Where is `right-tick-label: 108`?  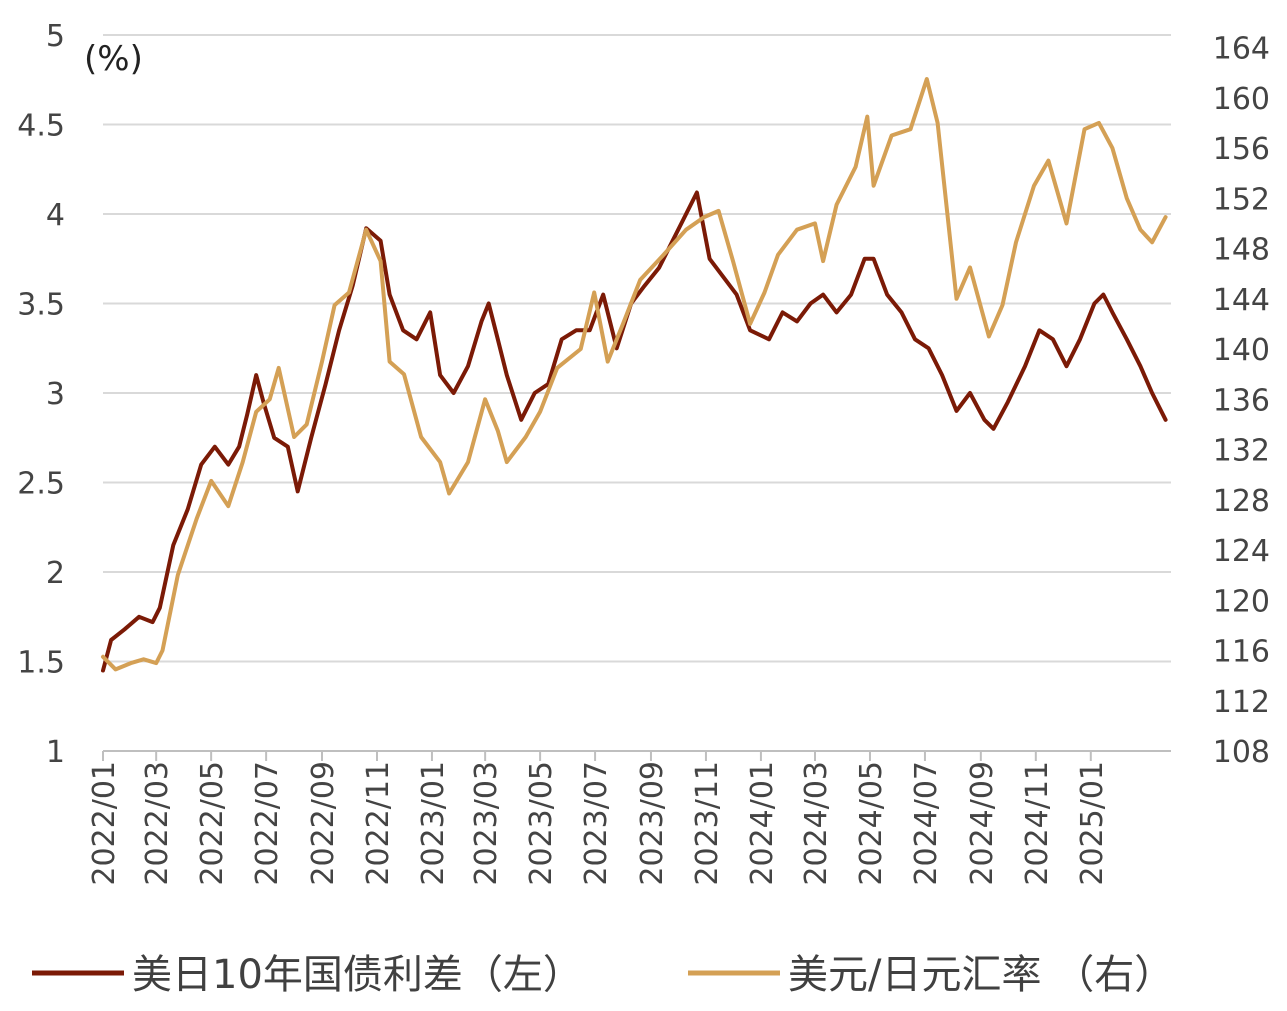
right-tick-label: 108 is located at coordinates (1241, 752).